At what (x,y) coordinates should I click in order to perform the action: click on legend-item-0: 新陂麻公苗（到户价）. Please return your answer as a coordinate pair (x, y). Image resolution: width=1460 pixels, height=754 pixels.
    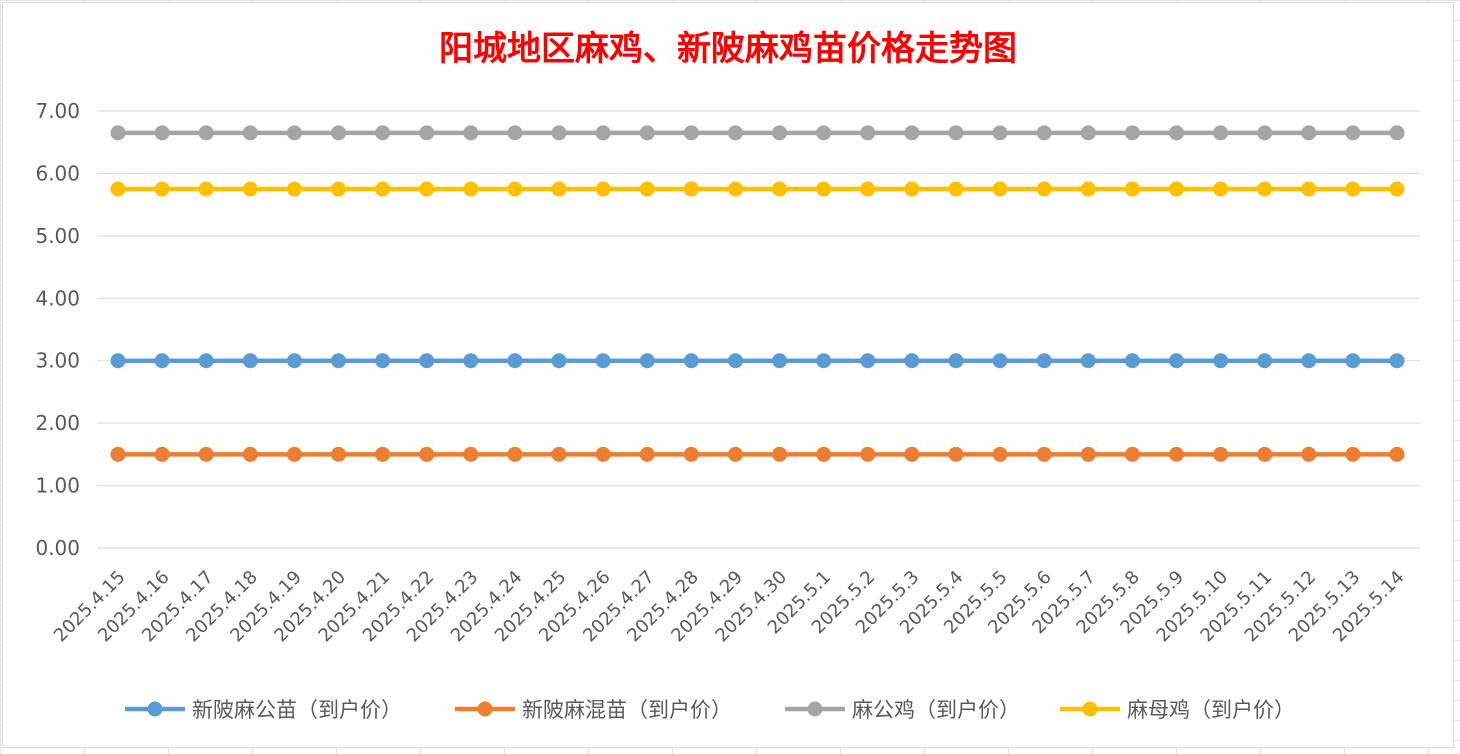
    Looking at the image, I should click on (263, 710).